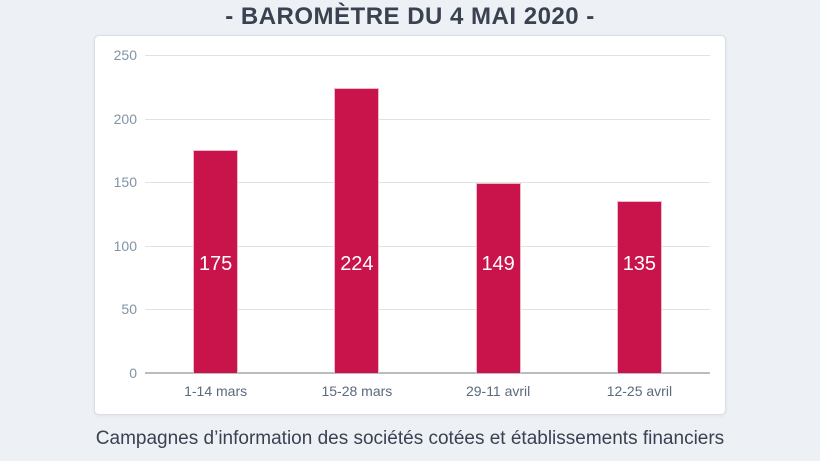 This screenshot has height=461, width=820. Describe the element at coordinates (639, 391) in the screenshot. I see `x-tick-label: 12-25 avril` at that location.